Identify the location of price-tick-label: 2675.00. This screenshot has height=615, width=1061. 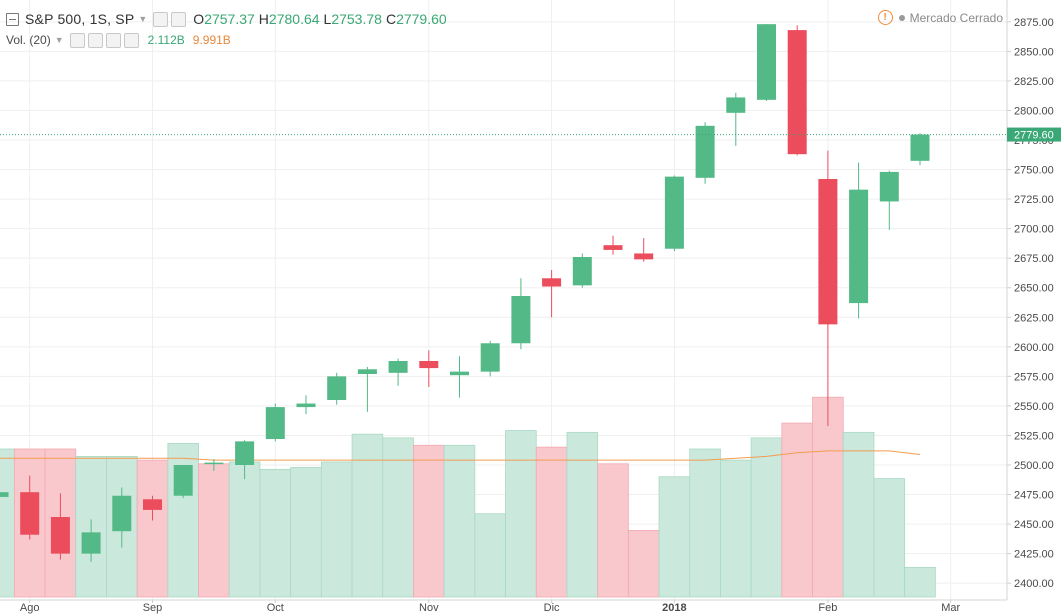
(1034, 259).